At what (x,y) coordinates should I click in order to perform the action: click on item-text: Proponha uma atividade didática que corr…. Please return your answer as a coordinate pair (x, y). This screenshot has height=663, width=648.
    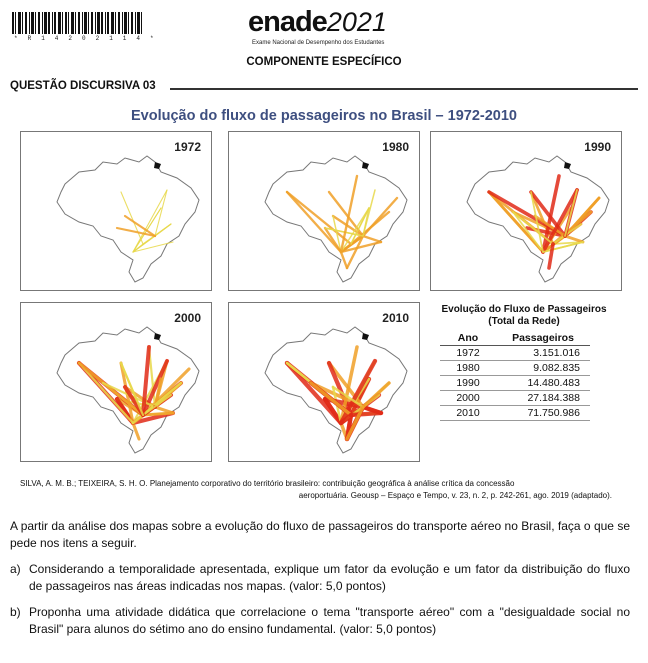
    Looking at the image, I should click on (329, 620).